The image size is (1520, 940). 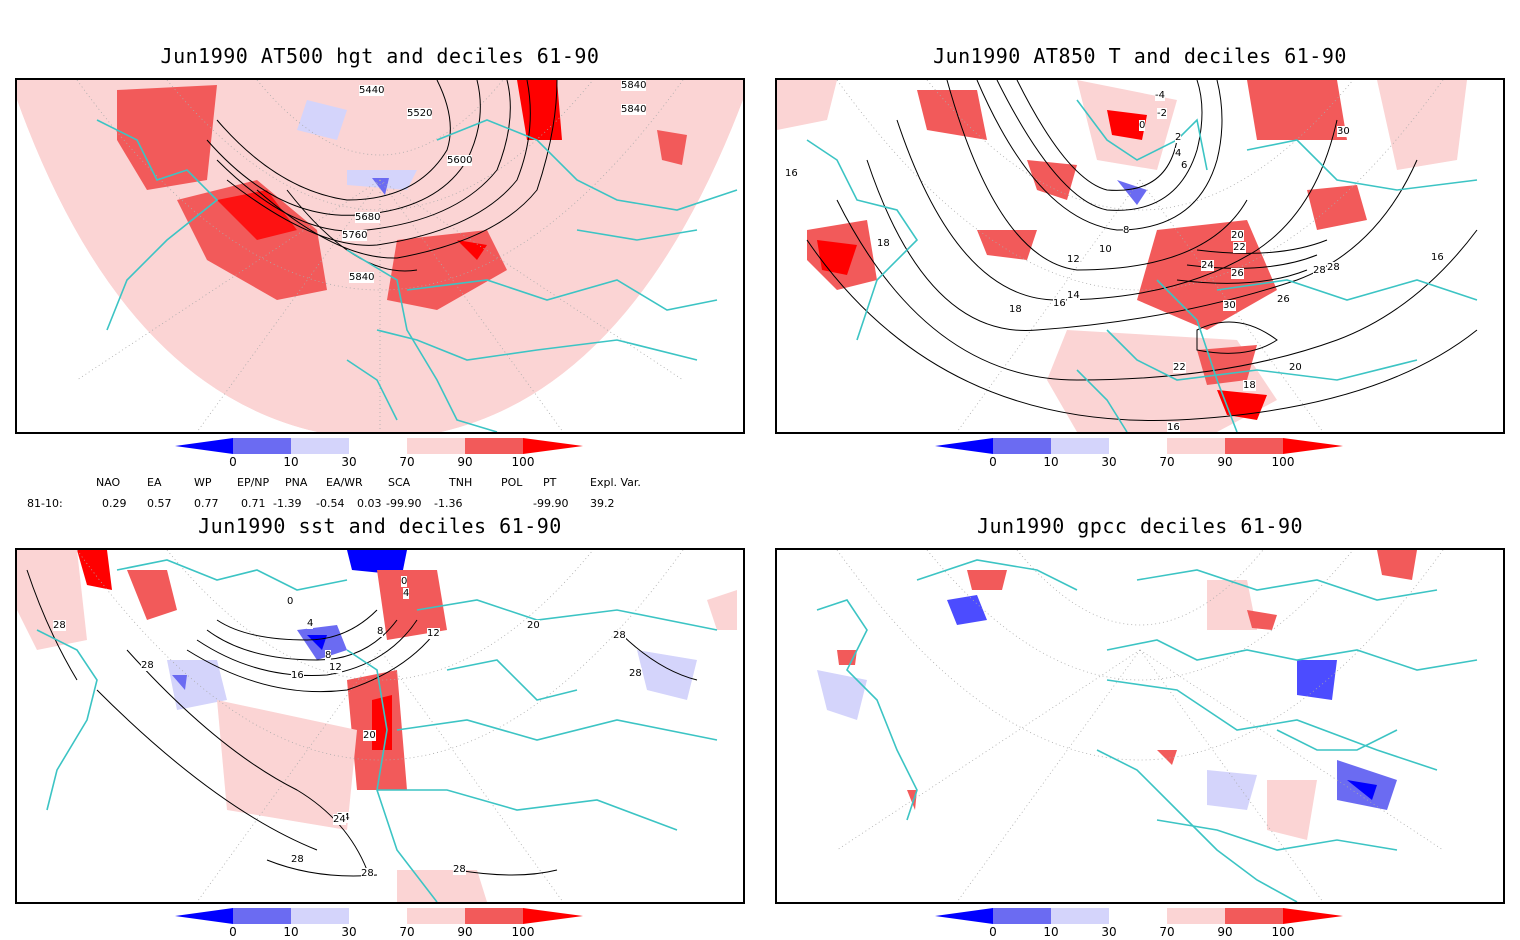 I want to click on contour-label-3: 5600, so click(x=460, y=160).